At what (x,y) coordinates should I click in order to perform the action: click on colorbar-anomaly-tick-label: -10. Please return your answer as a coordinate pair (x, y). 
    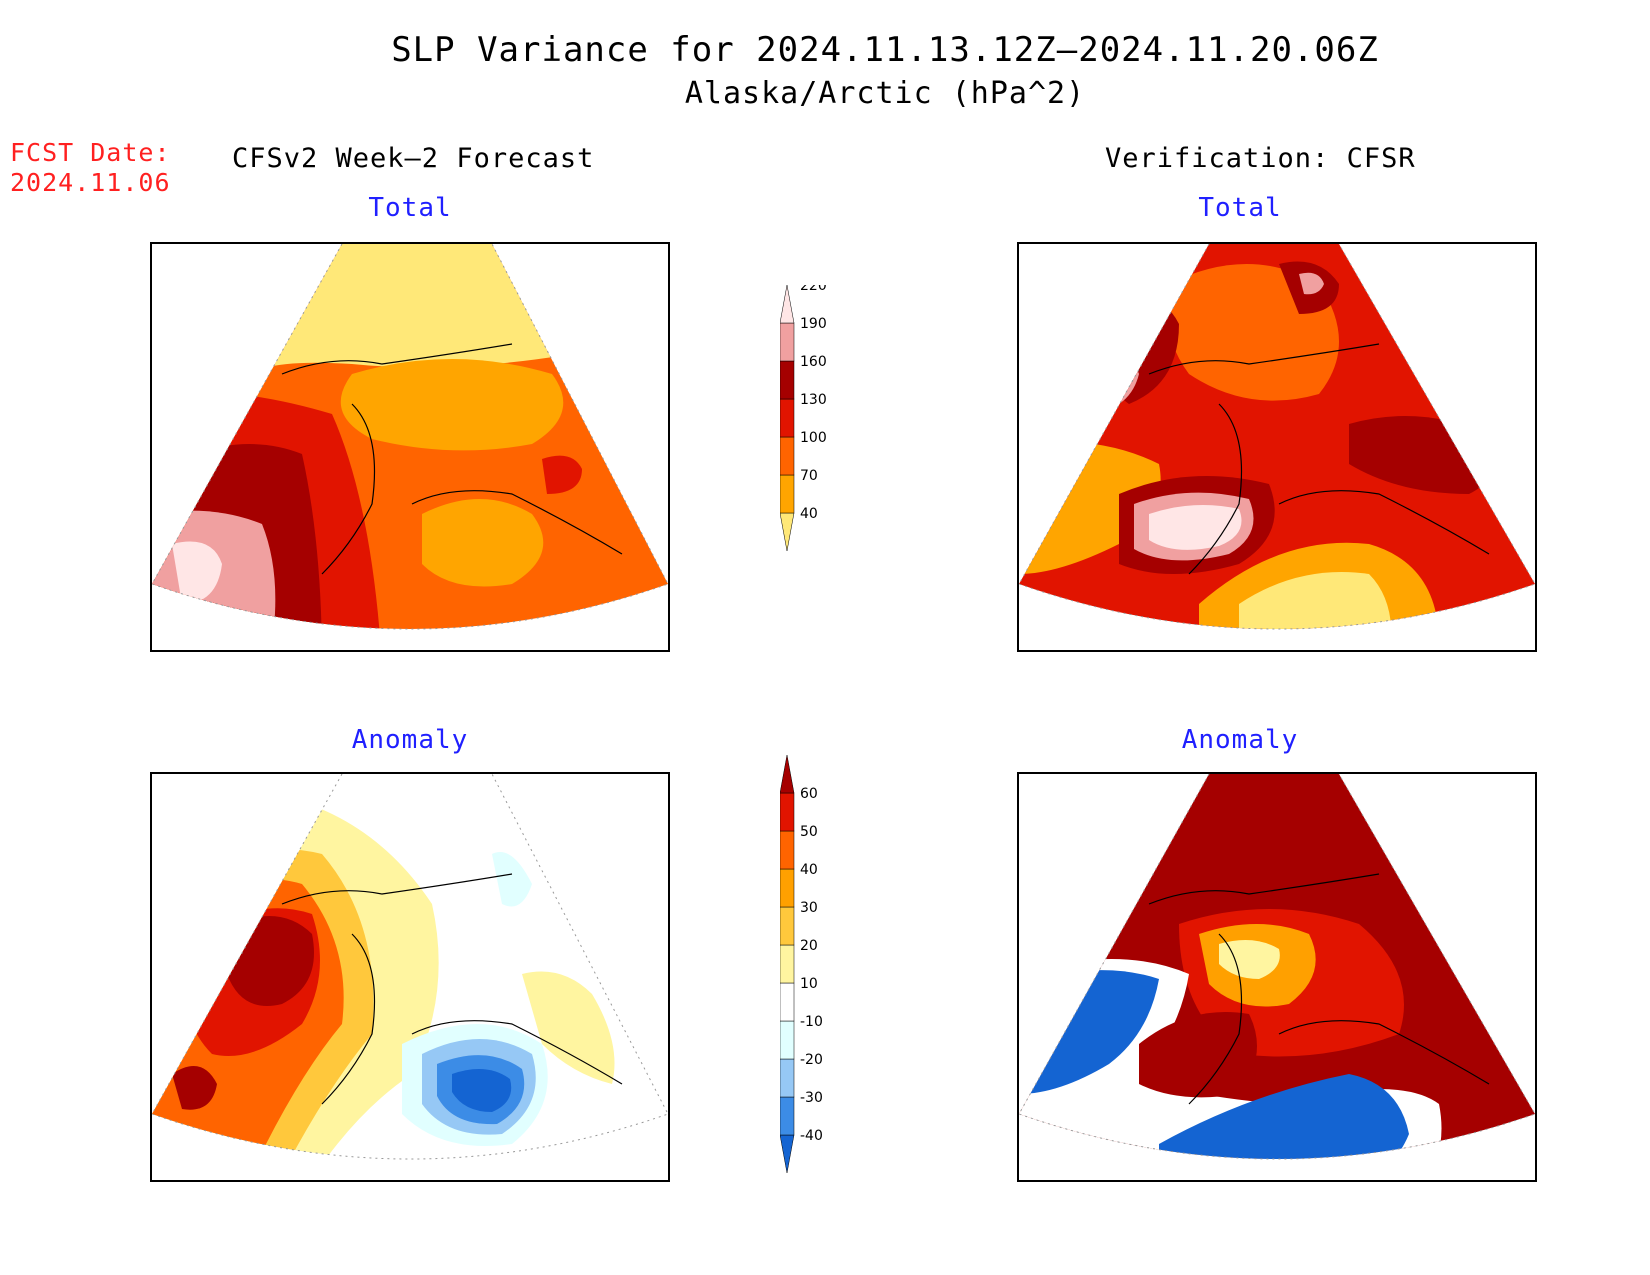
    Looking at the image, I should click on (811, 1022).